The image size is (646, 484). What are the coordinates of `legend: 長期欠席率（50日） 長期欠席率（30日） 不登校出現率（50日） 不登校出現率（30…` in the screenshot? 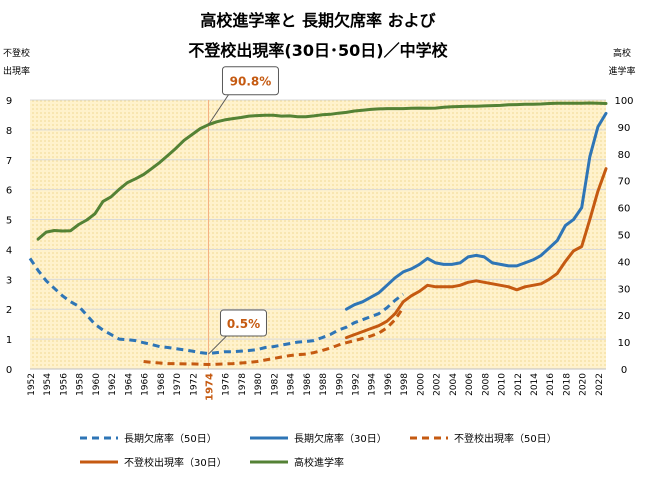 It's located at (318, 450).